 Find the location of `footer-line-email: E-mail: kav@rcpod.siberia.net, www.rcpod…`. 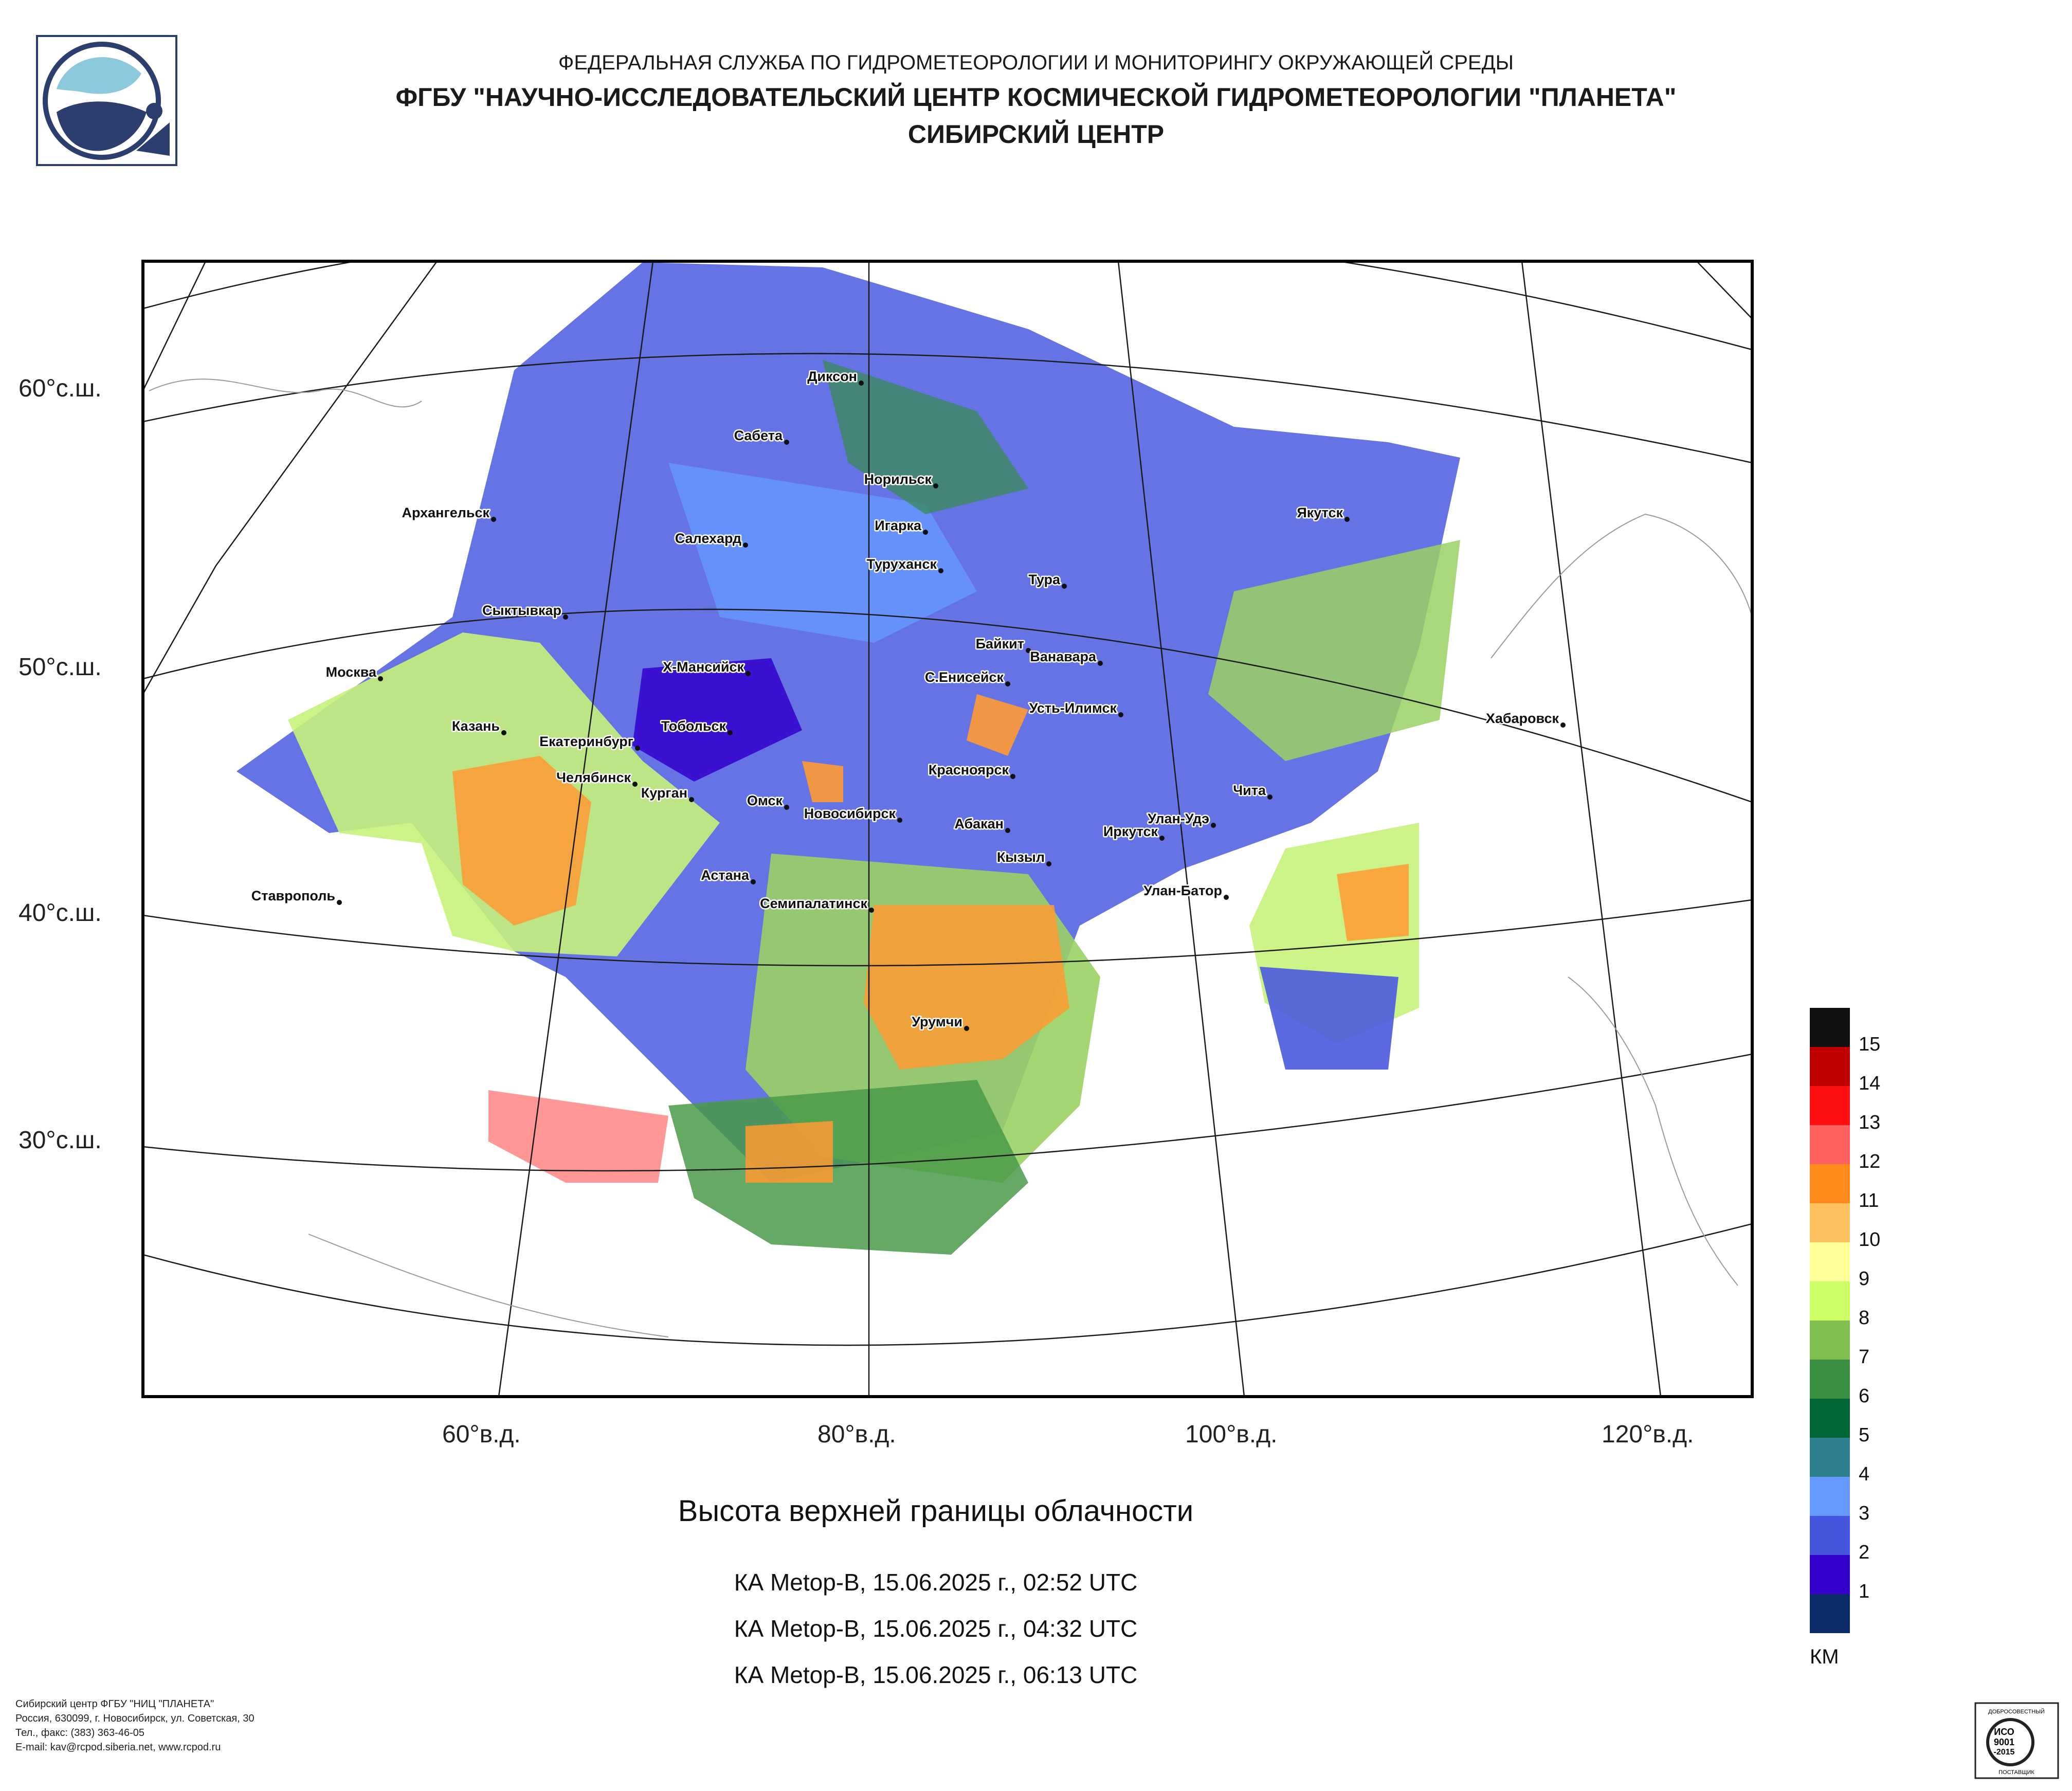

footer-line-email: E-mail: kav@rcpod.siberia.net, www.rcpod… is located at coordinates (118, 1748).